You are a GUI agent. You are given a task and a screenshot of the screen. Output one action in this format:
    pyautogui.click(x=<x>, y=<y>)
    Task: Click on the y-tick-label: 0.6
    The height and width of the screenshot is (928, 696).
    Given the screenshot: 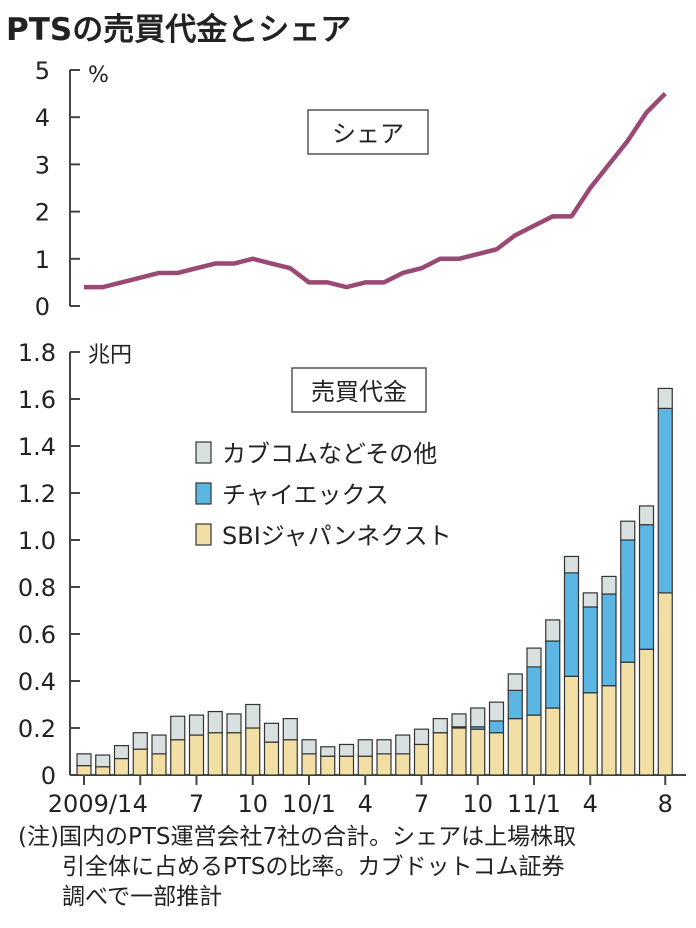 What is the action you would take?
    pyautogui.click(x=37, y=635)
    